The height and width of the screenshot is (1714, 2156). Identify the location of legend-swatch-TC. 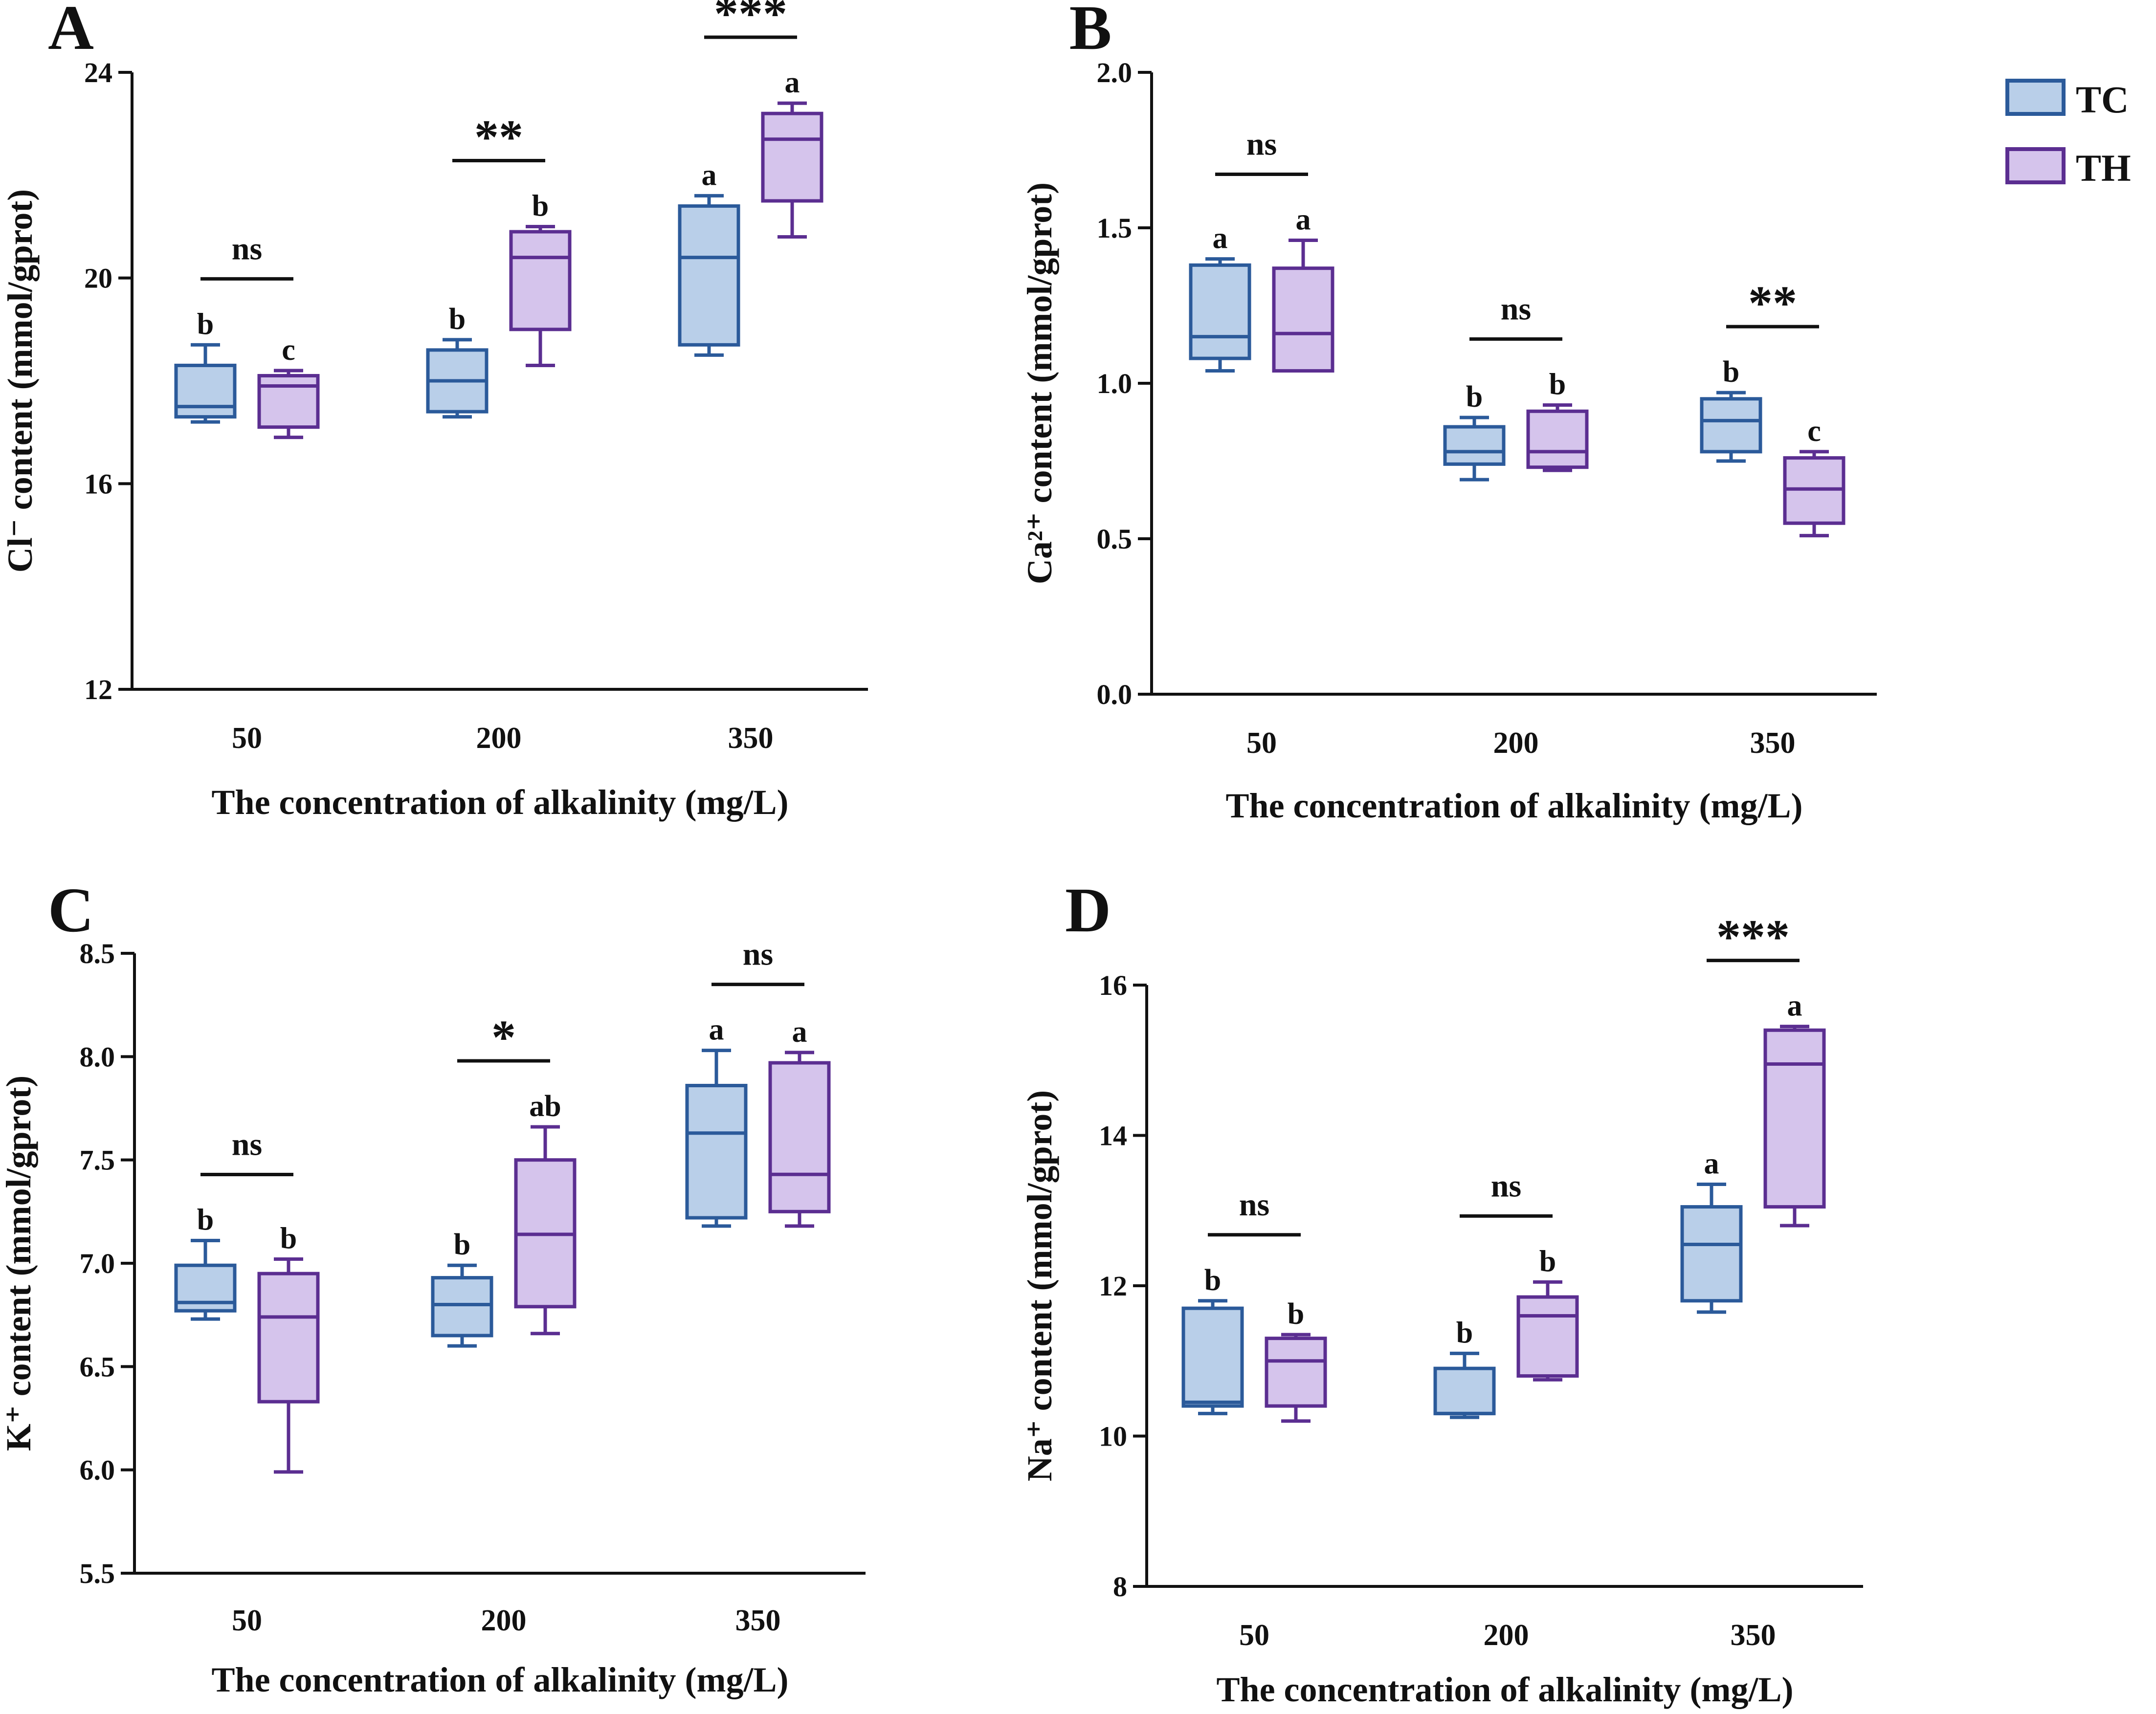
(2035, 97).